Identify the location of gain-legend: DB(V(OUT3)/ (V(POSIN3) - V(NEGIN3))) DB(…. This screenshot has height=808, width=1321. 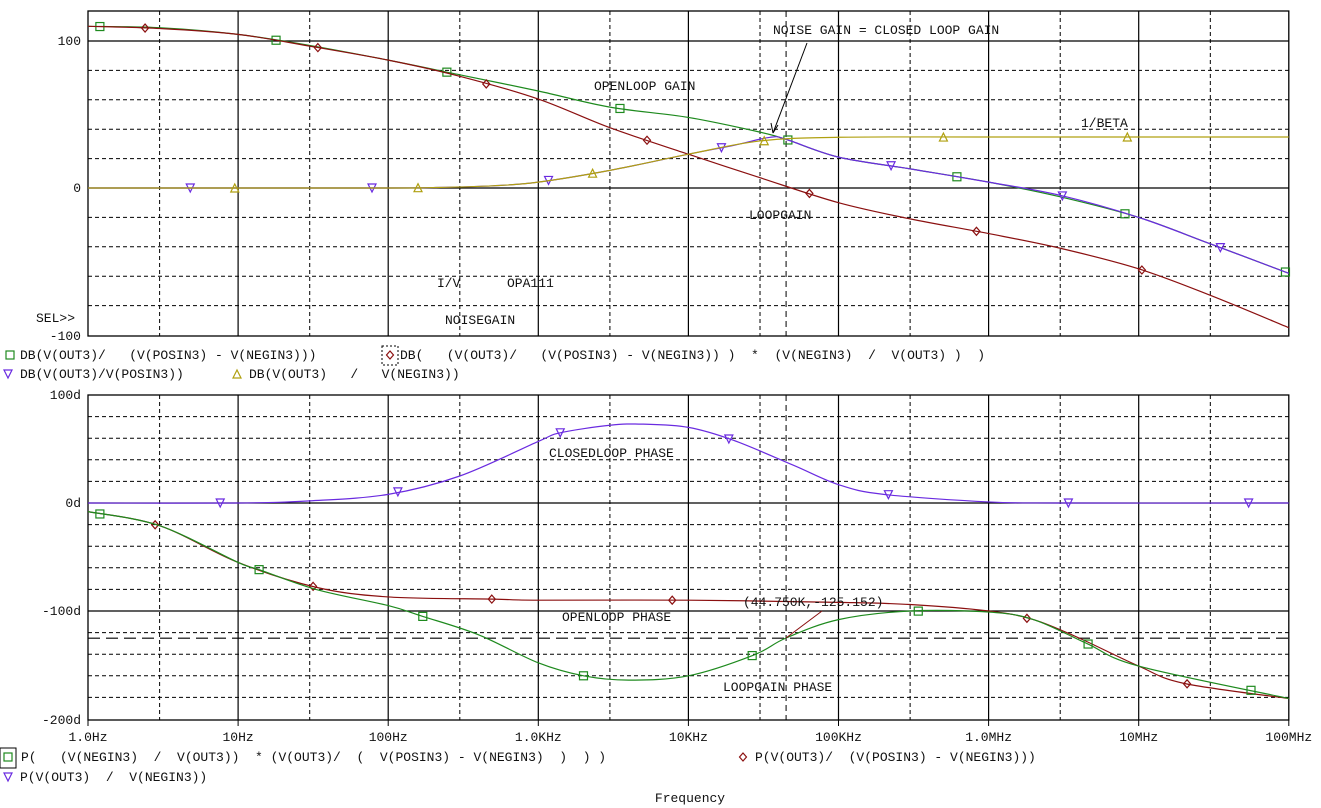
(494, 363).